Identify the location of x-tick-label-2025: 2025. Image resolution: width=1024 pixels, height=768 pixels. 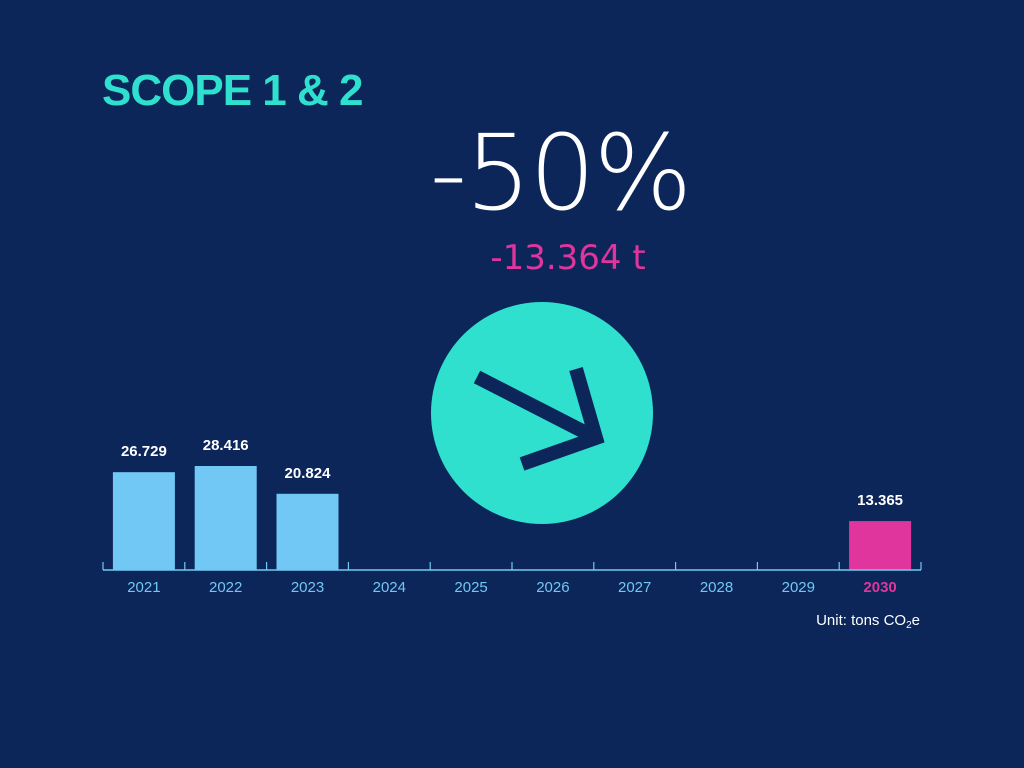
(470, 587).